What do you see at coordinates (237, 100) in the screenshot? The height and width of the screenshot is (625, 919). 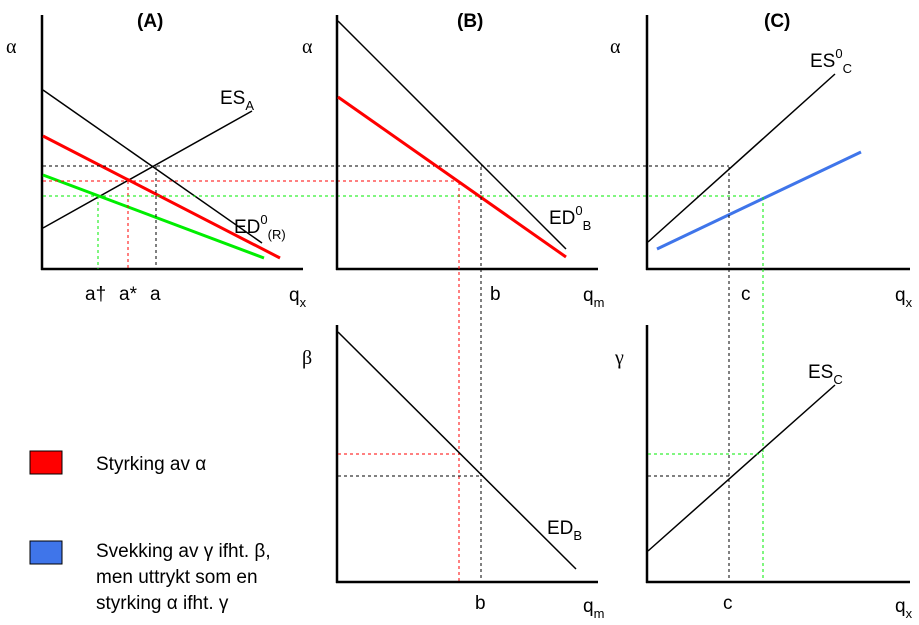 I see `es-a-label: ESA` at bounding box center [237, 100].